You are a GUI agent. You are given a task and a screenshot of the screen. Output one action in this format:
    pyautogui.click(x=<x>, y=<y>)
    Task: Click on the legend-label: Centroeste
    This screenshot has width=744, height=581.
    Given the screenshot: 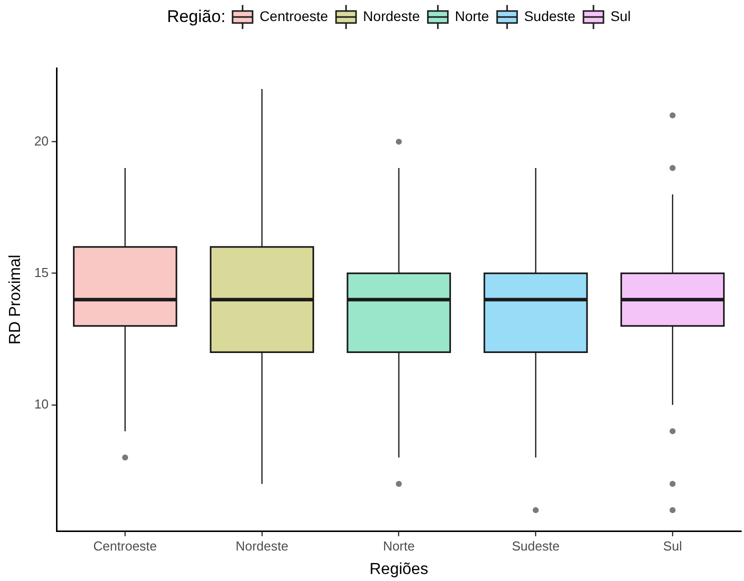 What is the action you would take?
    pyautogui.click(x=294, y=16)
    